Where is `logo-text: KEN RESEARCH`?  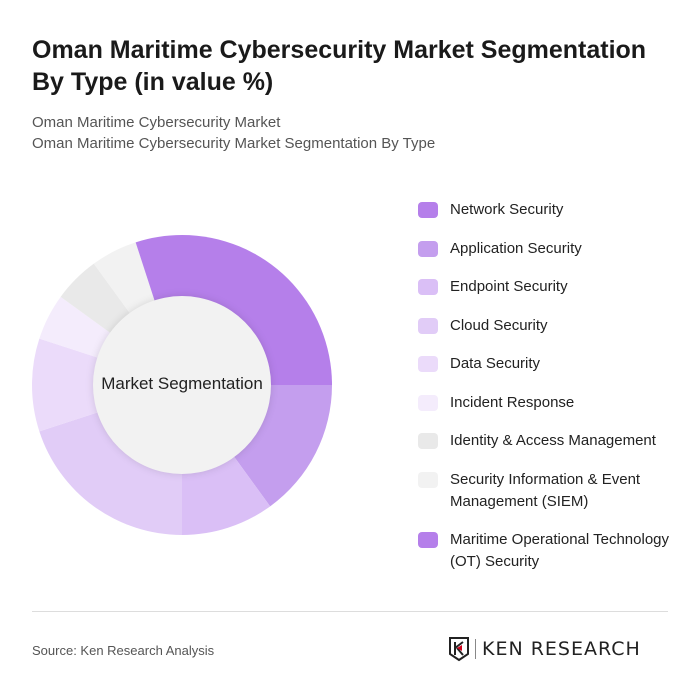
logo-text: KEN RESEARCH is located at coordinates (561, 649).